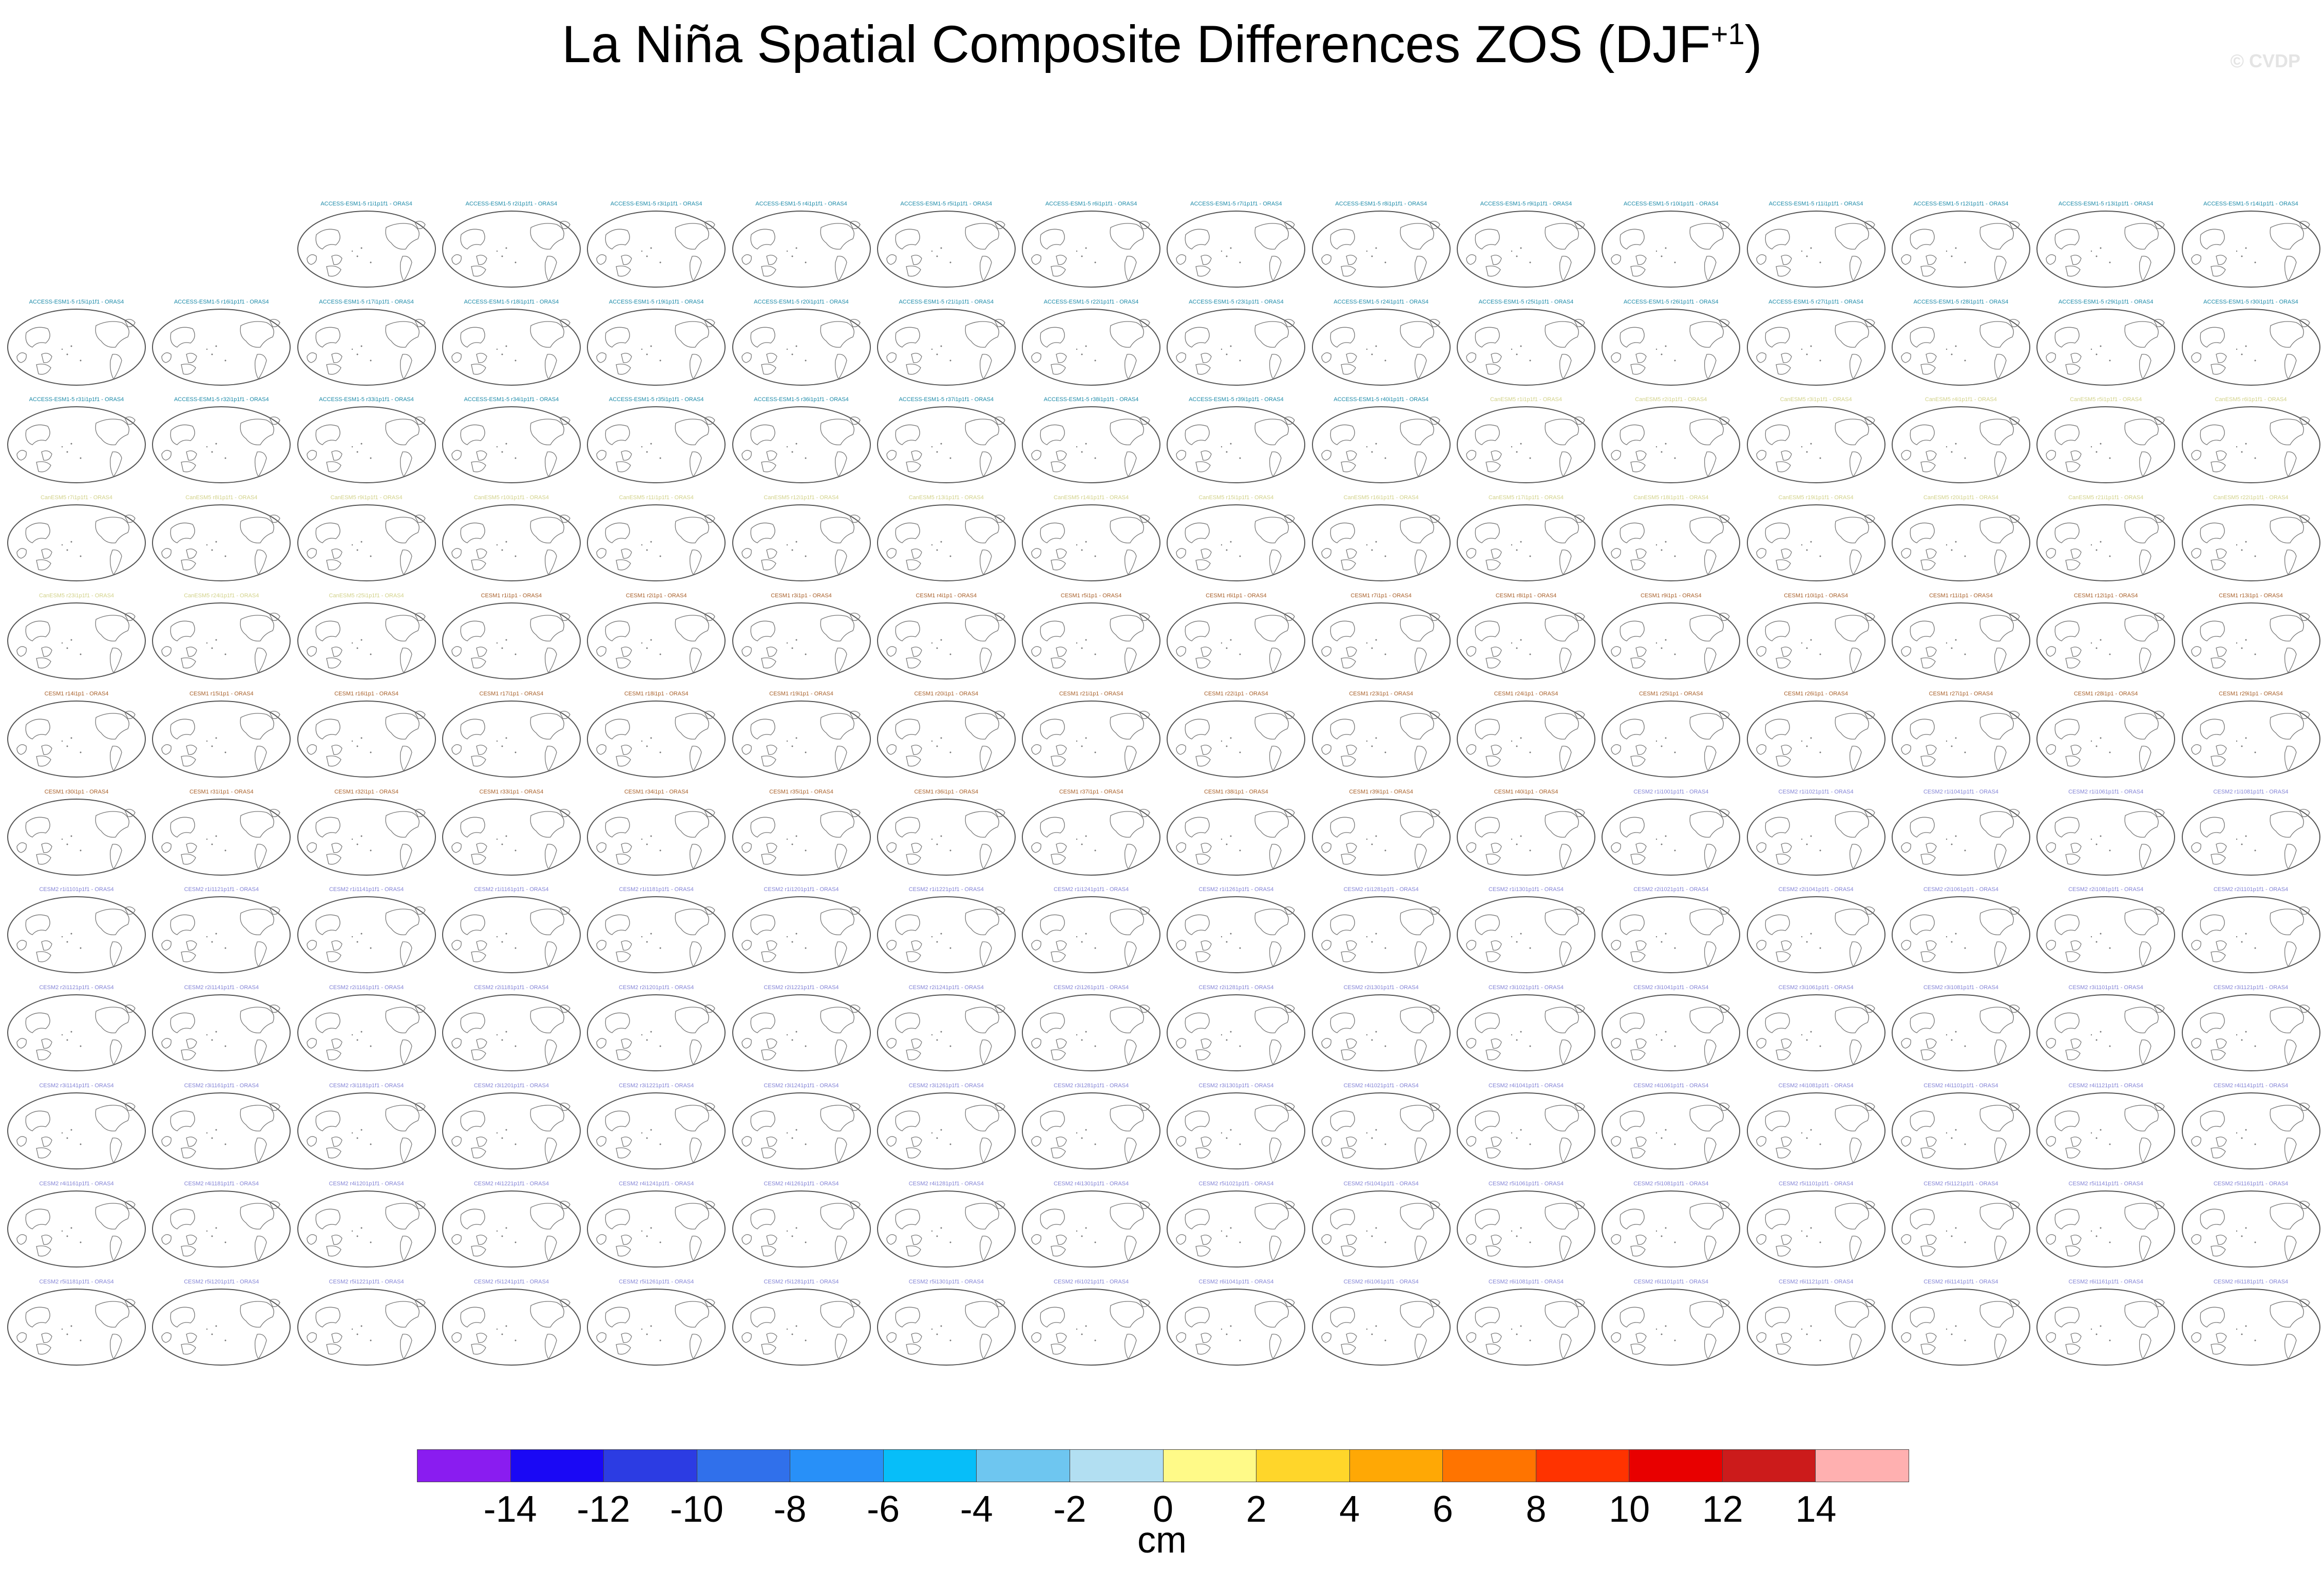  What do you see at coordinates (1526, 498) in the screenshot?
I see `panel-label: CanESM5 r17i1p1f1 - ORAS4` at bounding box center [1526, 498].